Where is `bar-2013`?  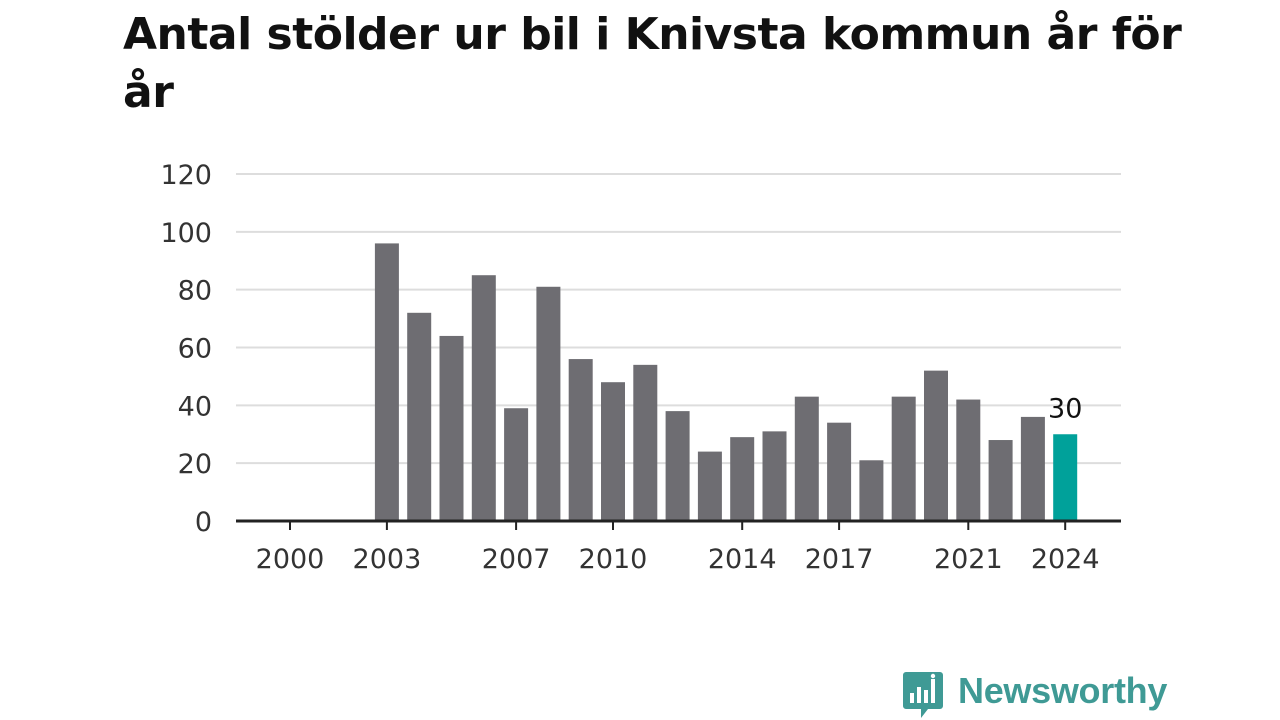 bar-2013 is located at coordinates (709, 486).